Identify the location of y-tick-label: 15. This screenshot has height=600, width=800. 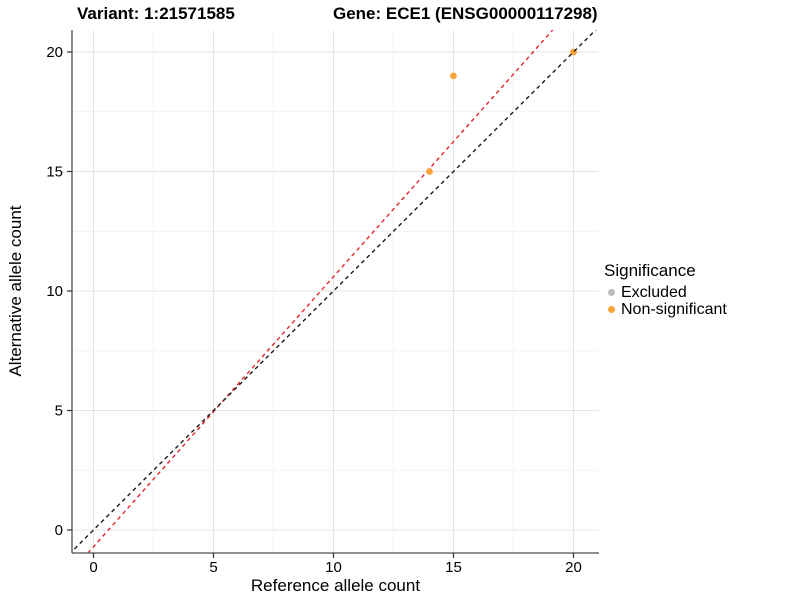
(54, 172).